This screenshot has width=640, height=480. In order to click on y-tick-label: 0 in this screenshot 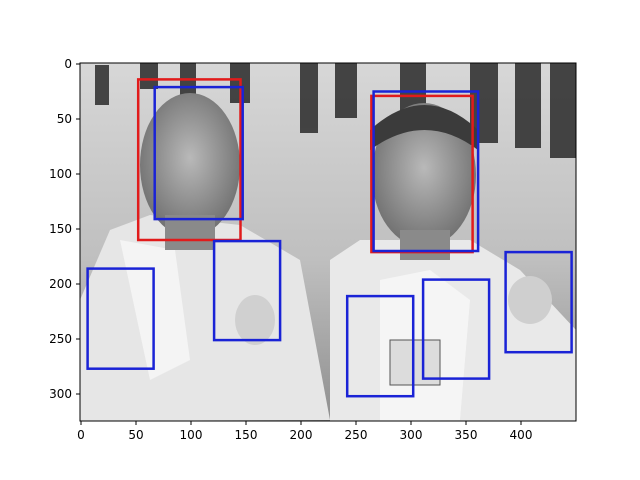, I will do `click(68, 64)`.